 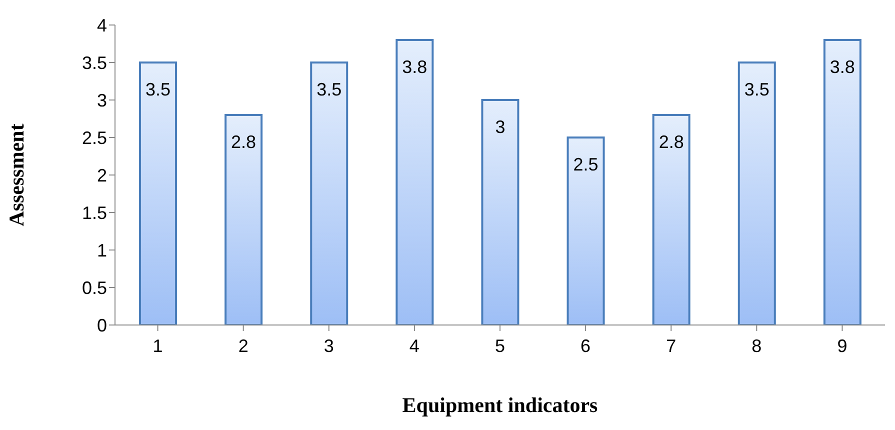 What do you see at coordinates (414, 346) in the screenshot?
I see `x-tick-label: 4` at bounding box center [414, 346].